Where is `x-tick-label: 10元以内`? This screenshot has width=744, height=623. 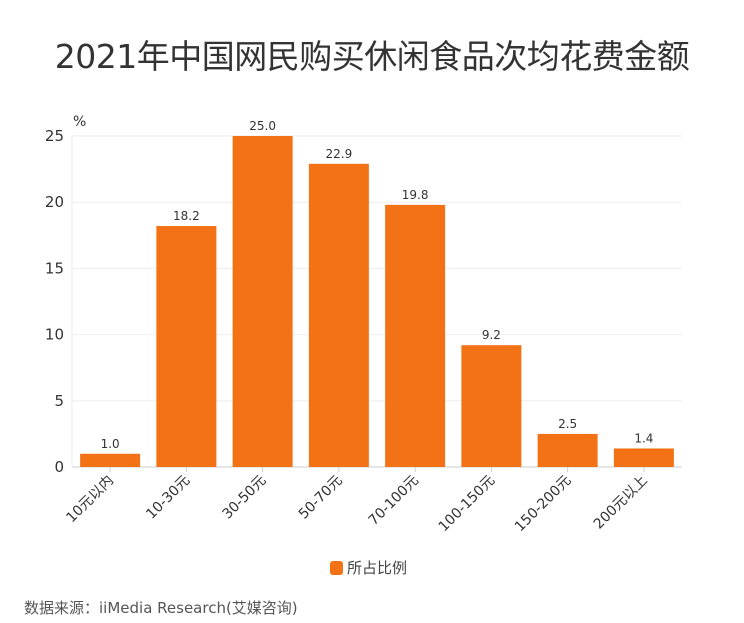
x-tick-label: 10元以内 is located at coordinates (90, 500).